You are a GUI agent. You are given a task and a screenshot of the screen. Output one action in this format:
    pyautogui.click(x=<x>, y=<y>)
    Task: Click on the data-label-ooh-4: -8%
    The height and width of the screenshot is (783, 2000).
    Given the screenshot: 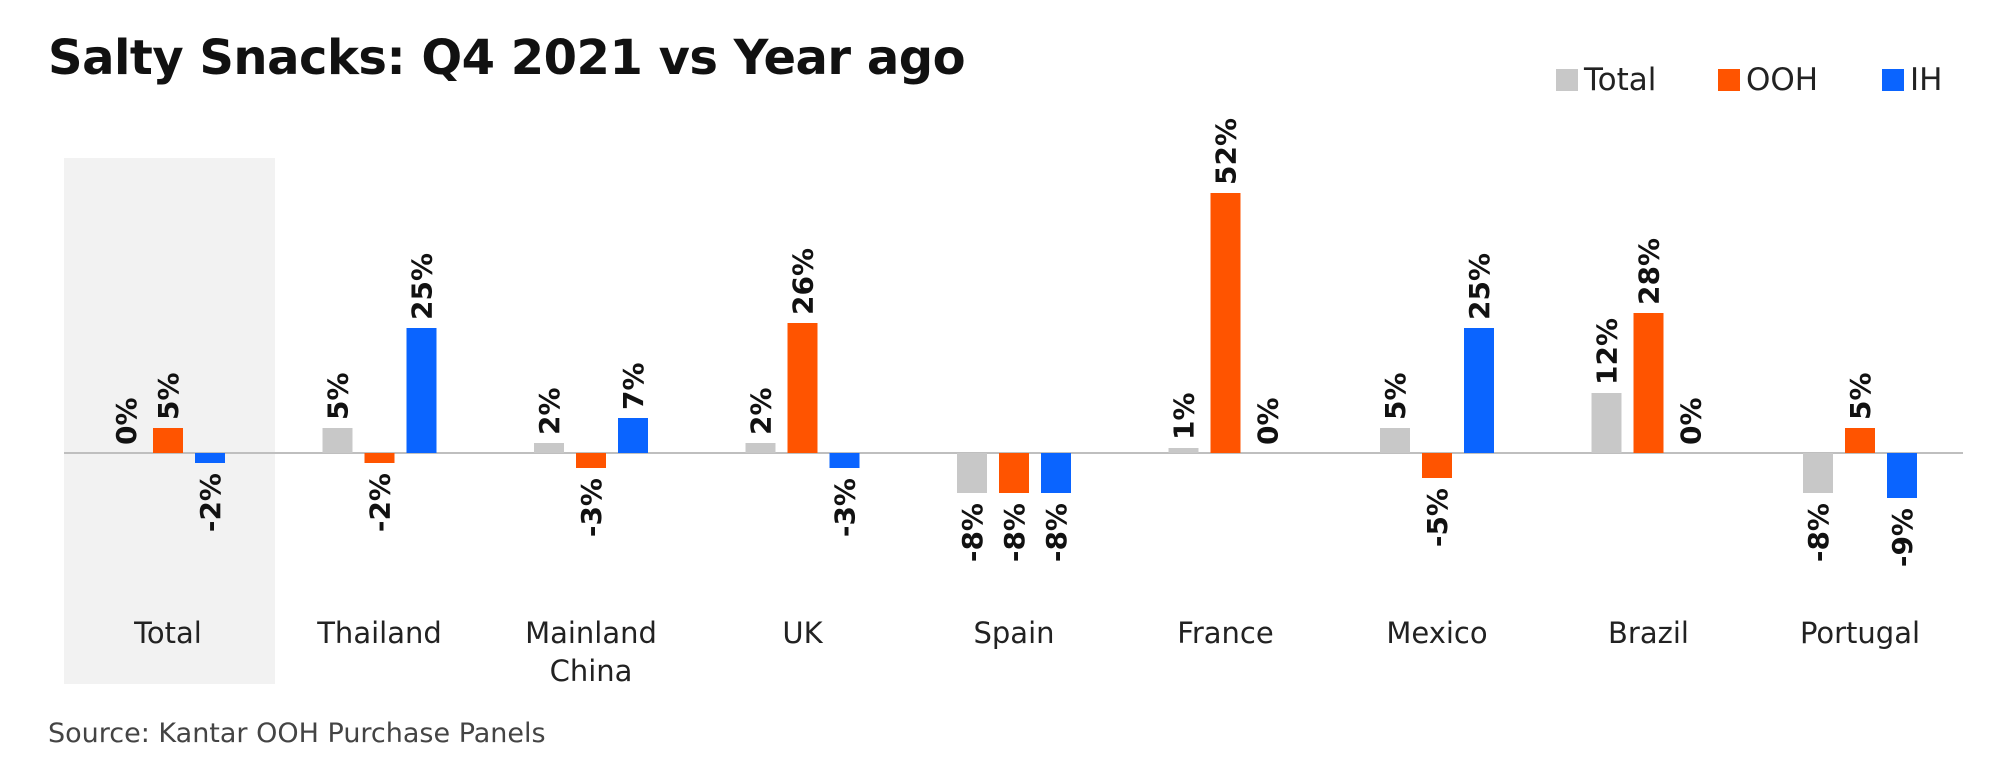 What is the action you would take?
    pyautogui.click(x=1014, y=532)
    